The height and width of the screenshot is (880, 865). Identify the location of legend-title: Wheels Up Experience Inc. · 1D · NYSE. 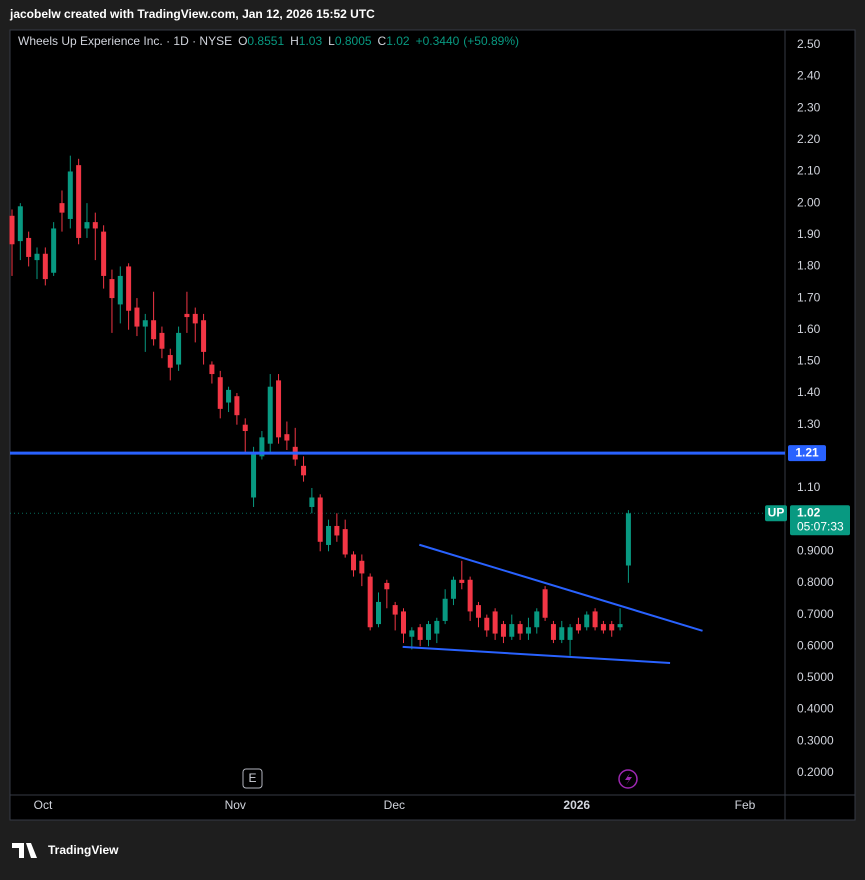
(125, 41).